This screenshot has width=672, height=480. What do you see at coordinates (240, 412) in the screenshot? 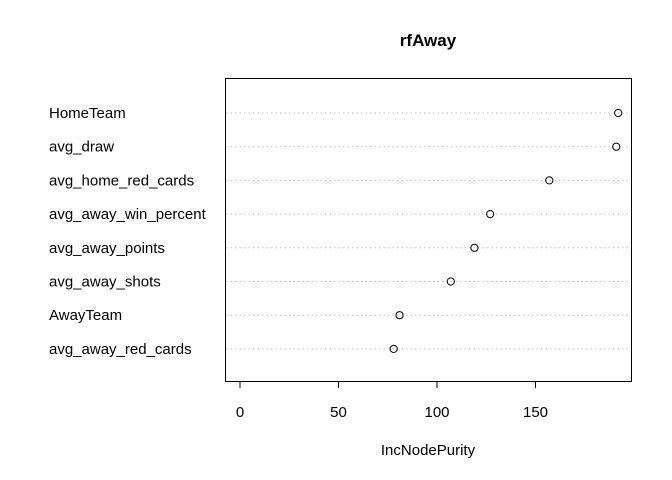
I see `x-tick-label: 0` at bounding box center [240, 412].